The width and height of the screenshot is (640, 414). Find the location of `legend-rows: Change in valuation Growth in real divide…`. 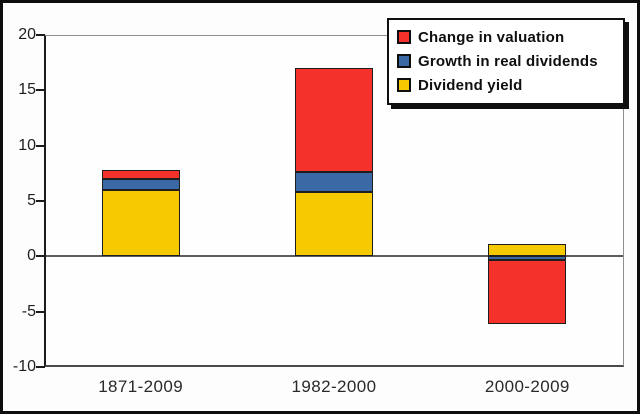

legend-rows: Change in valuation Growth in real divide… is located at coordinates (507, 61).